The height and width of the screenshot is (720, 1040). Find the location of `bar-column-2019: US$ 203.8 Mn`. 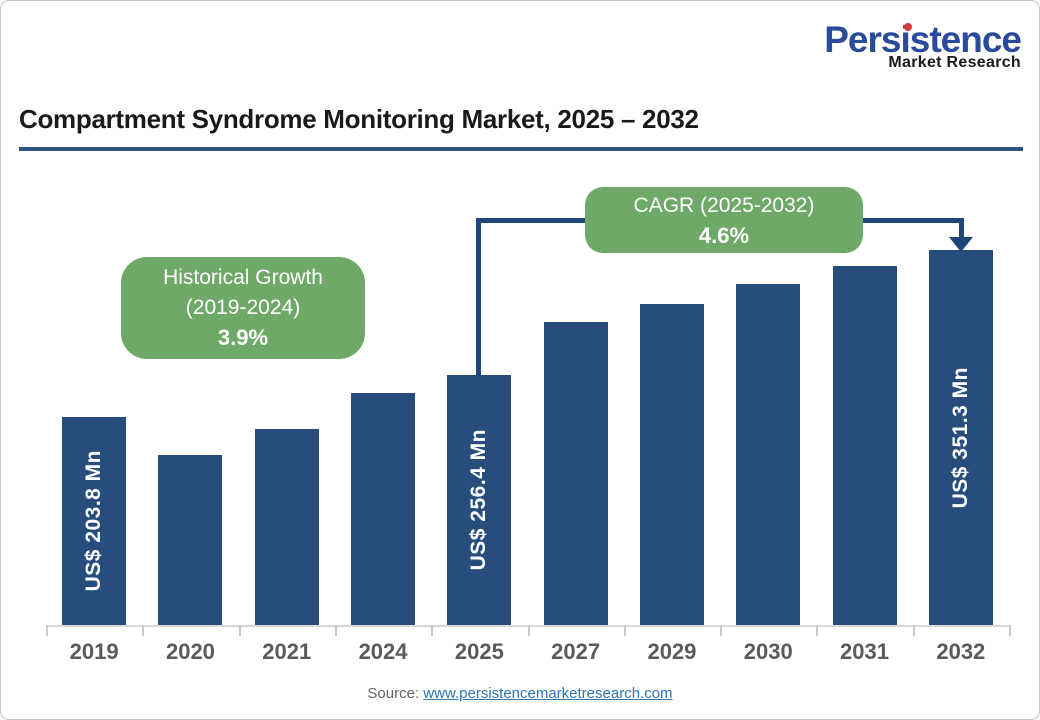

bar-column-2019: US$ 203.8 Mn is located at coordinates (94, 521).